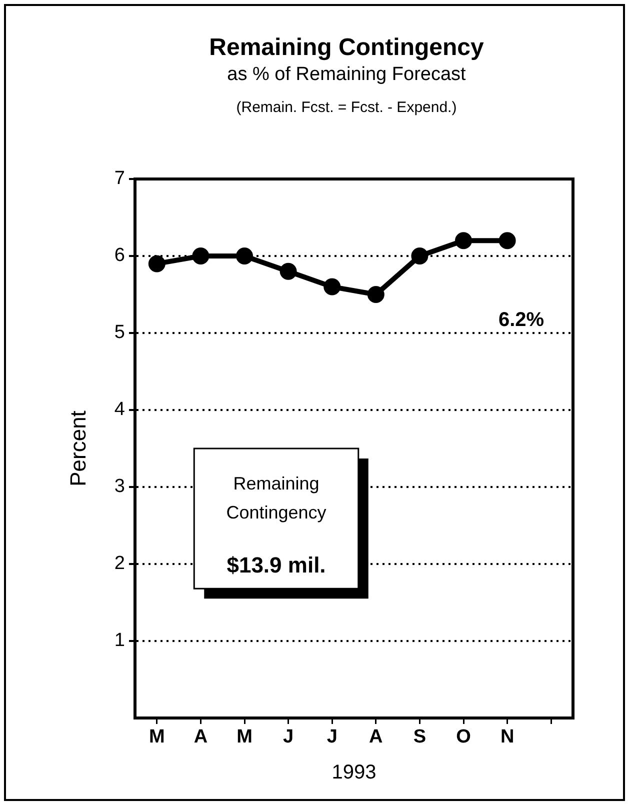  What do you see at coordinates (346, 75) in the screenshot?
I see `chart-subtitle: as % of Remaining Forecast` at bounding box center [346, 75].